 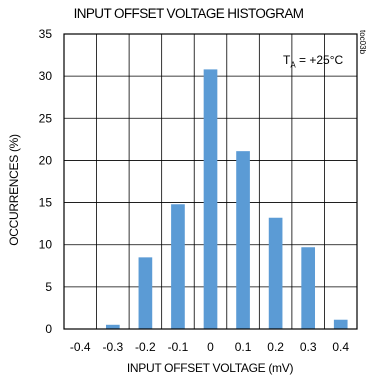 I want to click on x-tick-label: 0, so click(x=210, y=347).